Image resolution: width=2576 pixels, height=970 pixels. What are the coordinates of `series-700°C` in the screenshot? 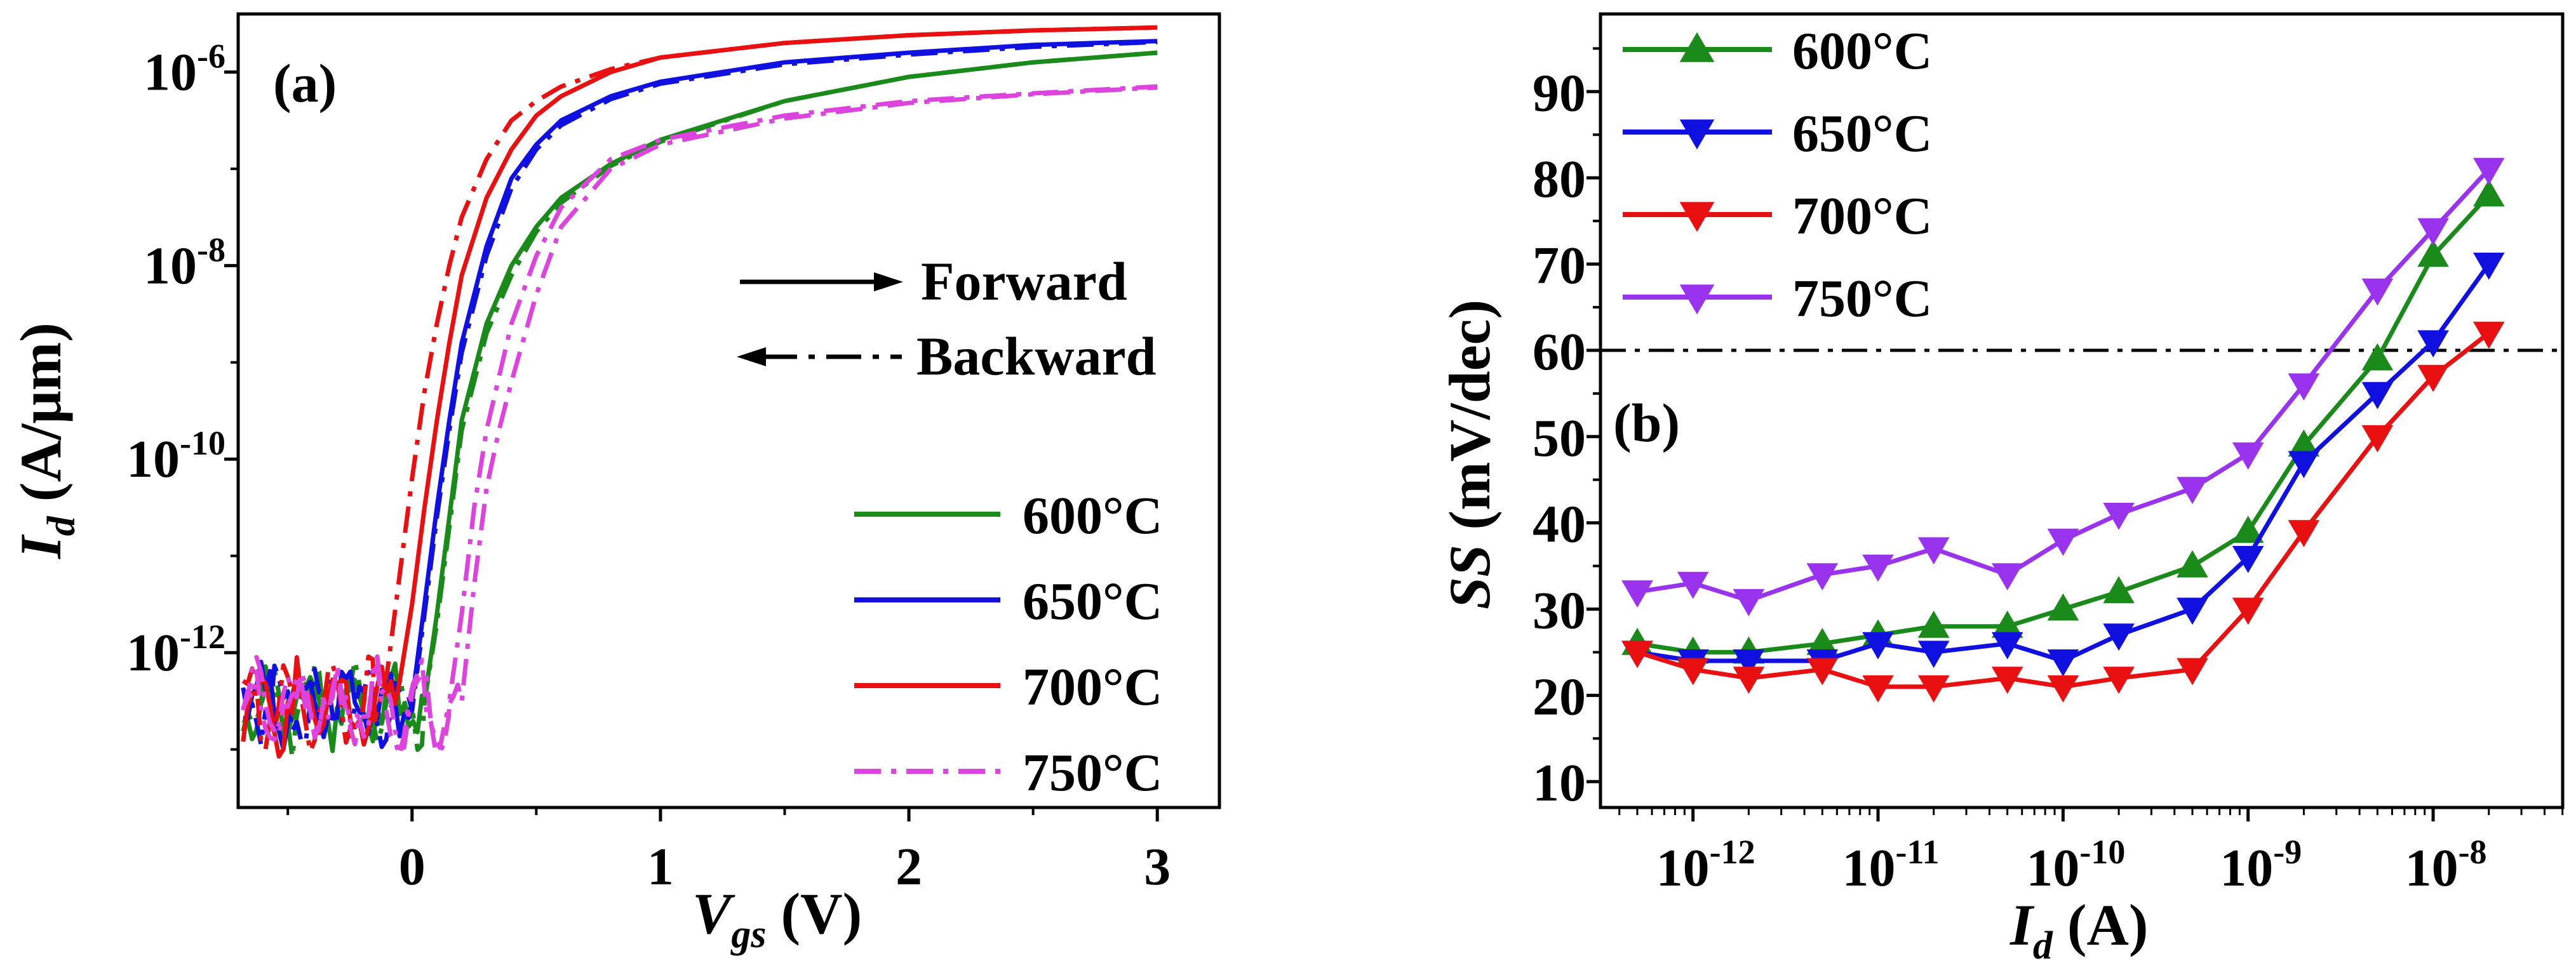 It's located at (2063, 512).